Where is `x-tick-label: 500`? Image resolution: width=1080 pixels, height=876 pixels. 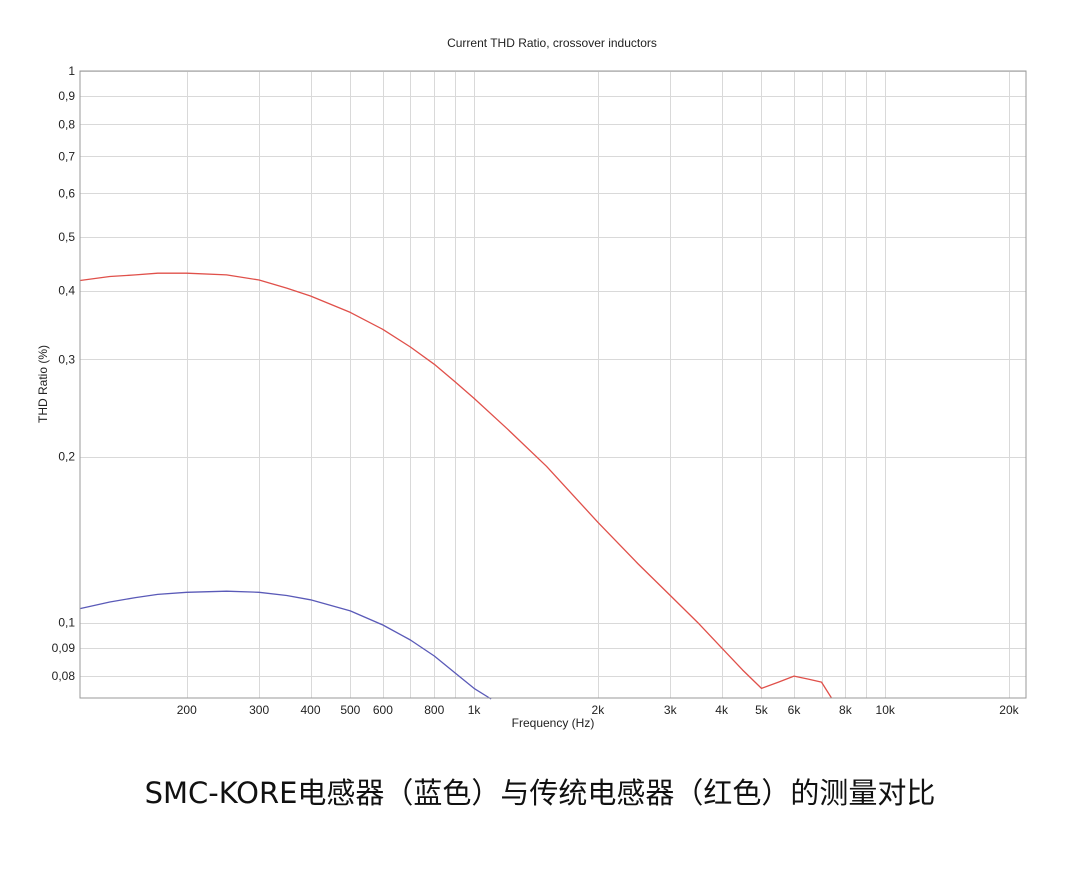 x-tick-label: 500 is located at coordinates (350, 710).